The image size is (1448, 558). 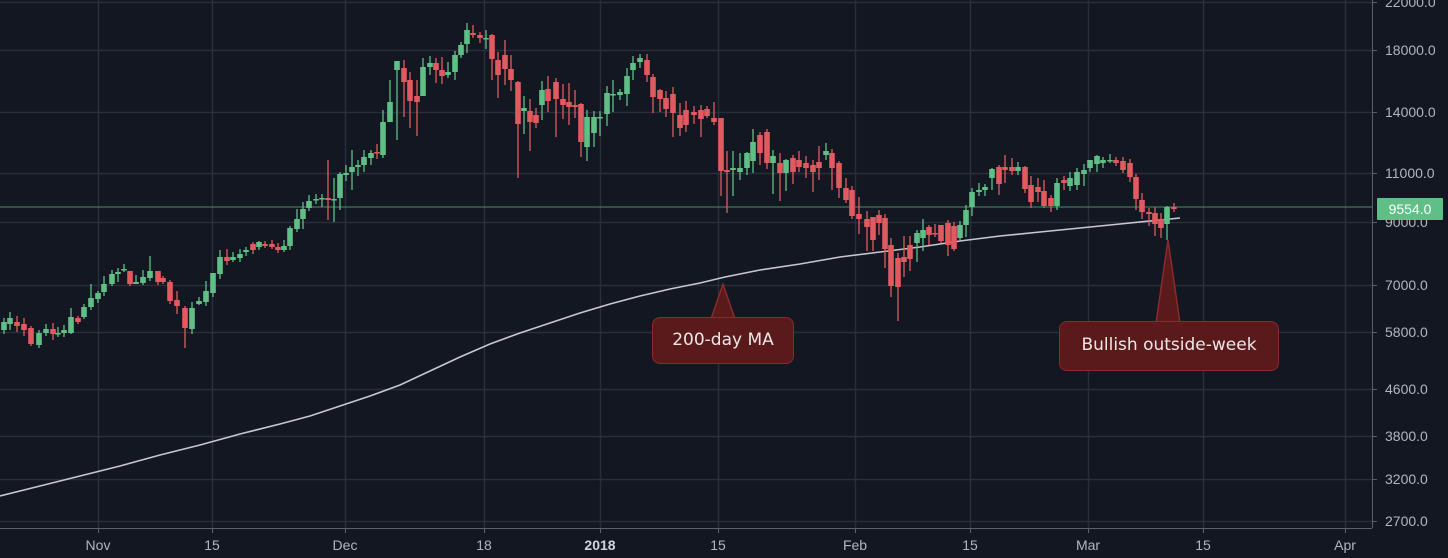 What do you see at coordinates (1410, 209) in the screenshot?
I see `last-price-badge: 9554.0` at bounding box center [1410, 209].